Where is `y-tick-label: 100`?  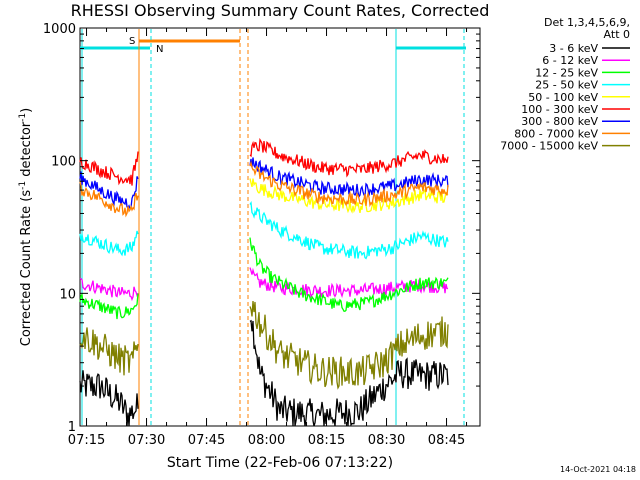 y-tick-label: 100 is located at coordinates (63, 162).